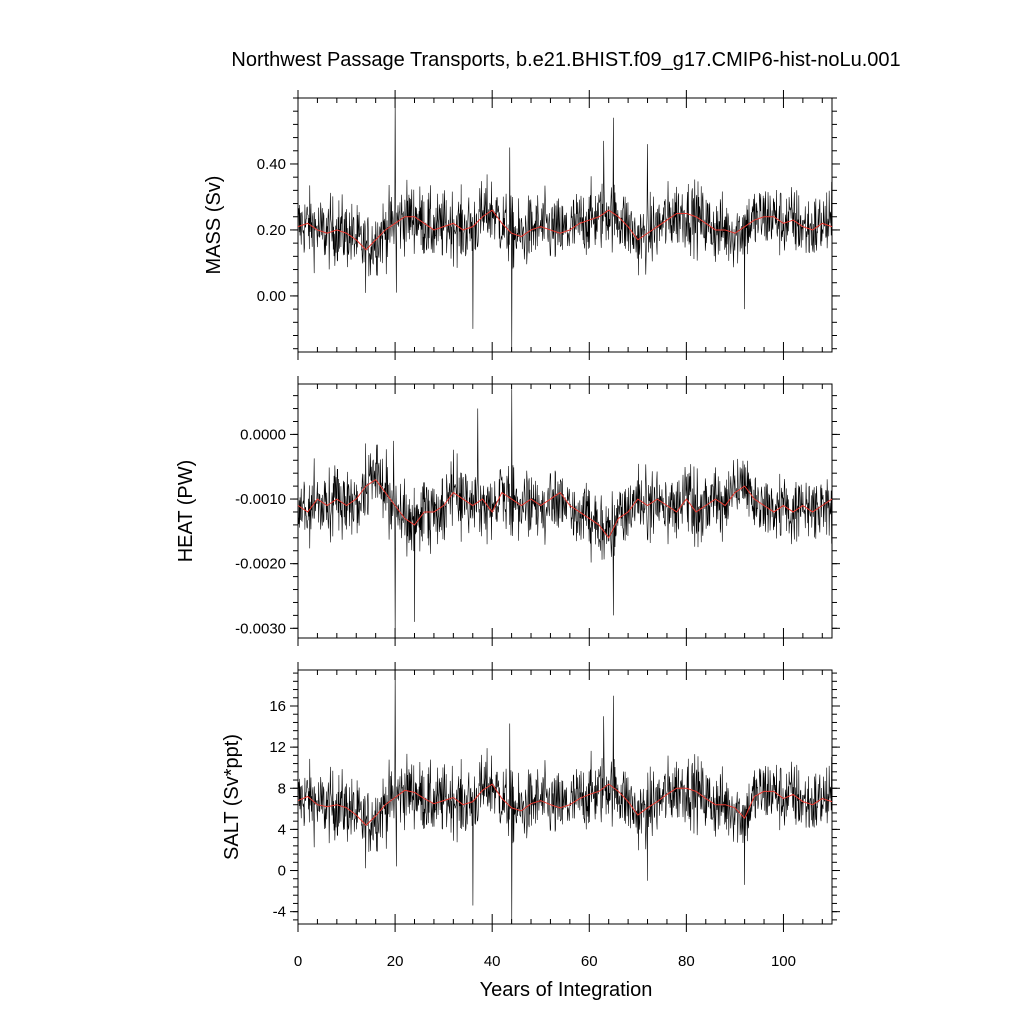 The height and width of the screenshot is (1024, 1024). Describe the element at coordinates (298, 961) in the screenshot. I see `x-tick-label: 0` at that location.